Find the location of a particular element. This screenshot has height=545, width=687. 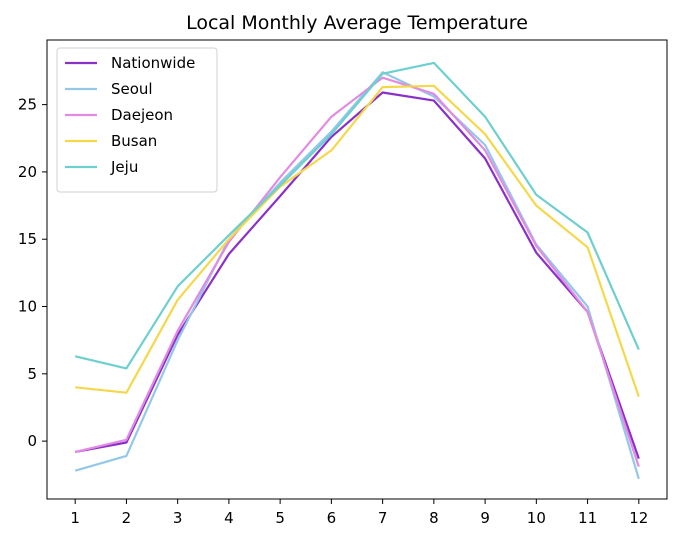

legend-label-daejeon: Daejeon is located at coordinates (142, 115).